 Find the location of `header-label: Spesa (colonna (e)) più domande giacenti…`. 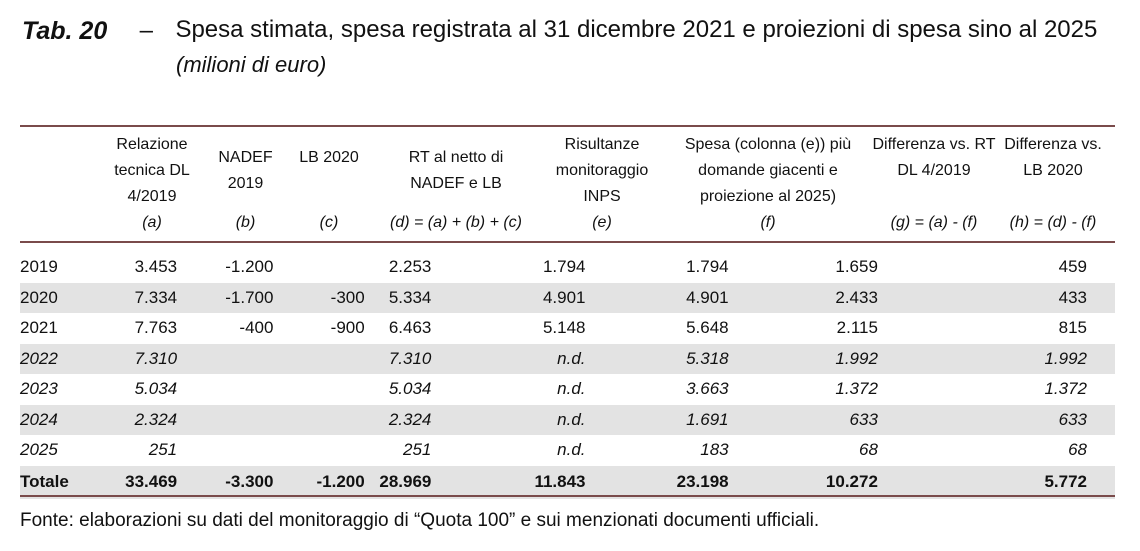

header-label: Spesa (colonna (e)) più domande giacenti… is located at coordinates (768, 170).